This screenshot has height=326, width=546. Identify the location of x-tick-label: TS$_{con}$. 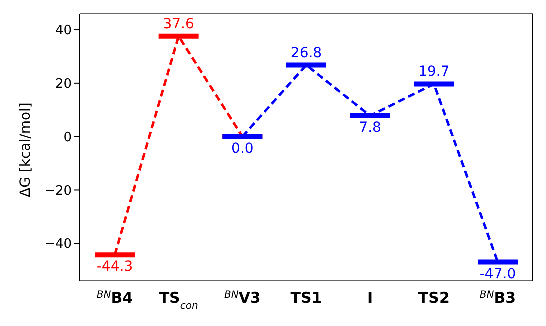
(178, 300).